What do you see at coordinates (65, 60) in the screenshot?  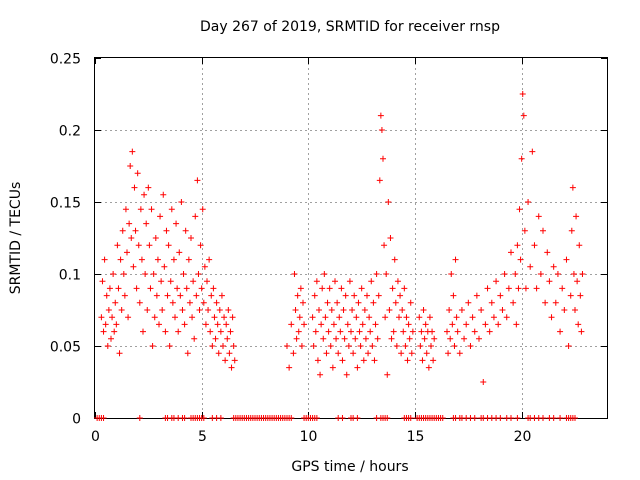 I see `y-tick-label: 0.25` at bounding box center [65, 60].